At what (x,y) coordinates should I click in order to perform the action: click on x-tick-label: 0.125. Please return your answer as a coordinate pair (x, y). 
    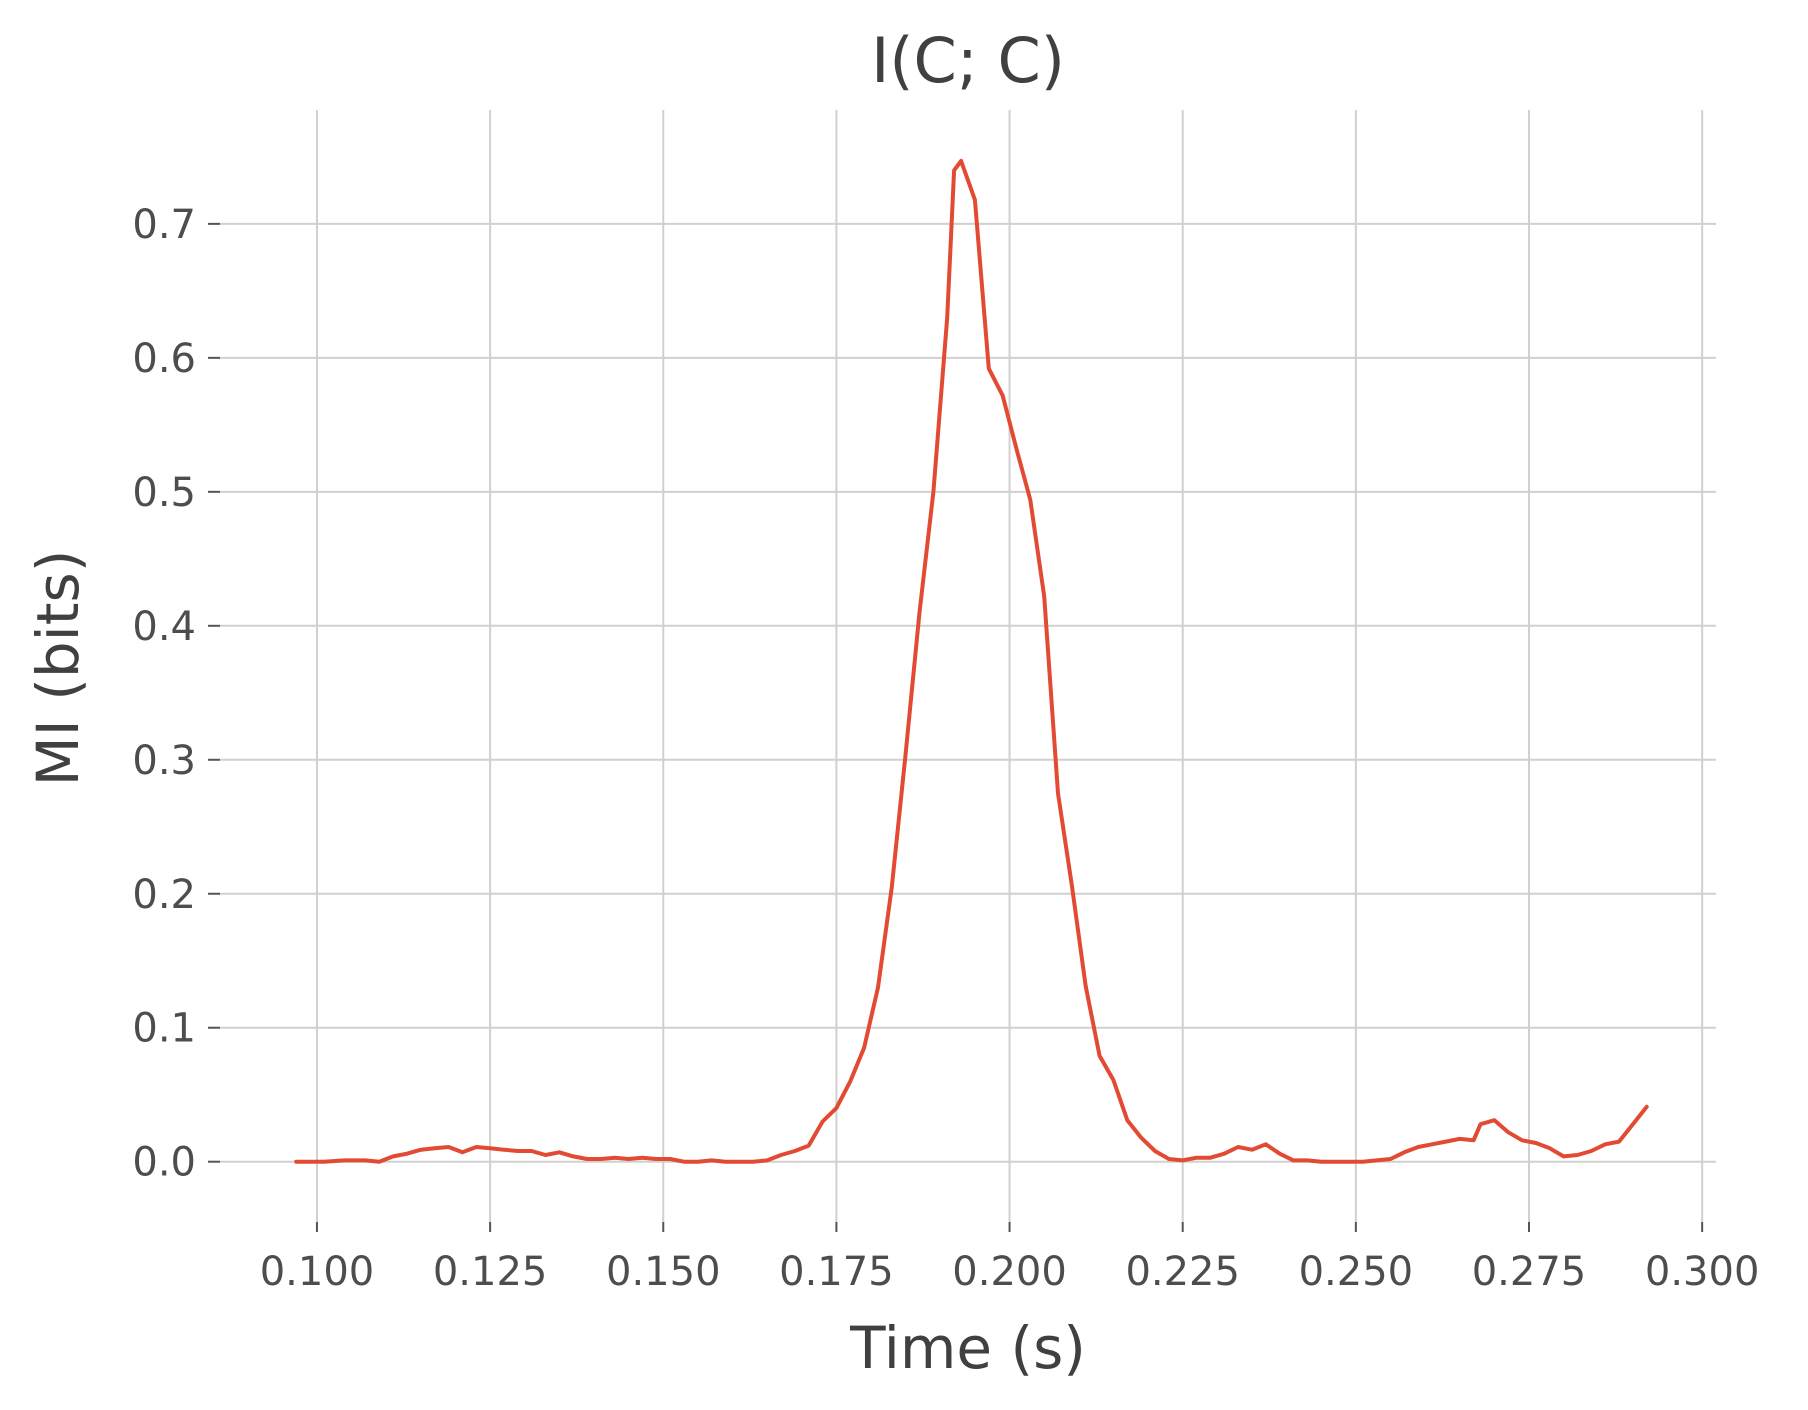
    Looking at the image, I should click on (490, 1272).